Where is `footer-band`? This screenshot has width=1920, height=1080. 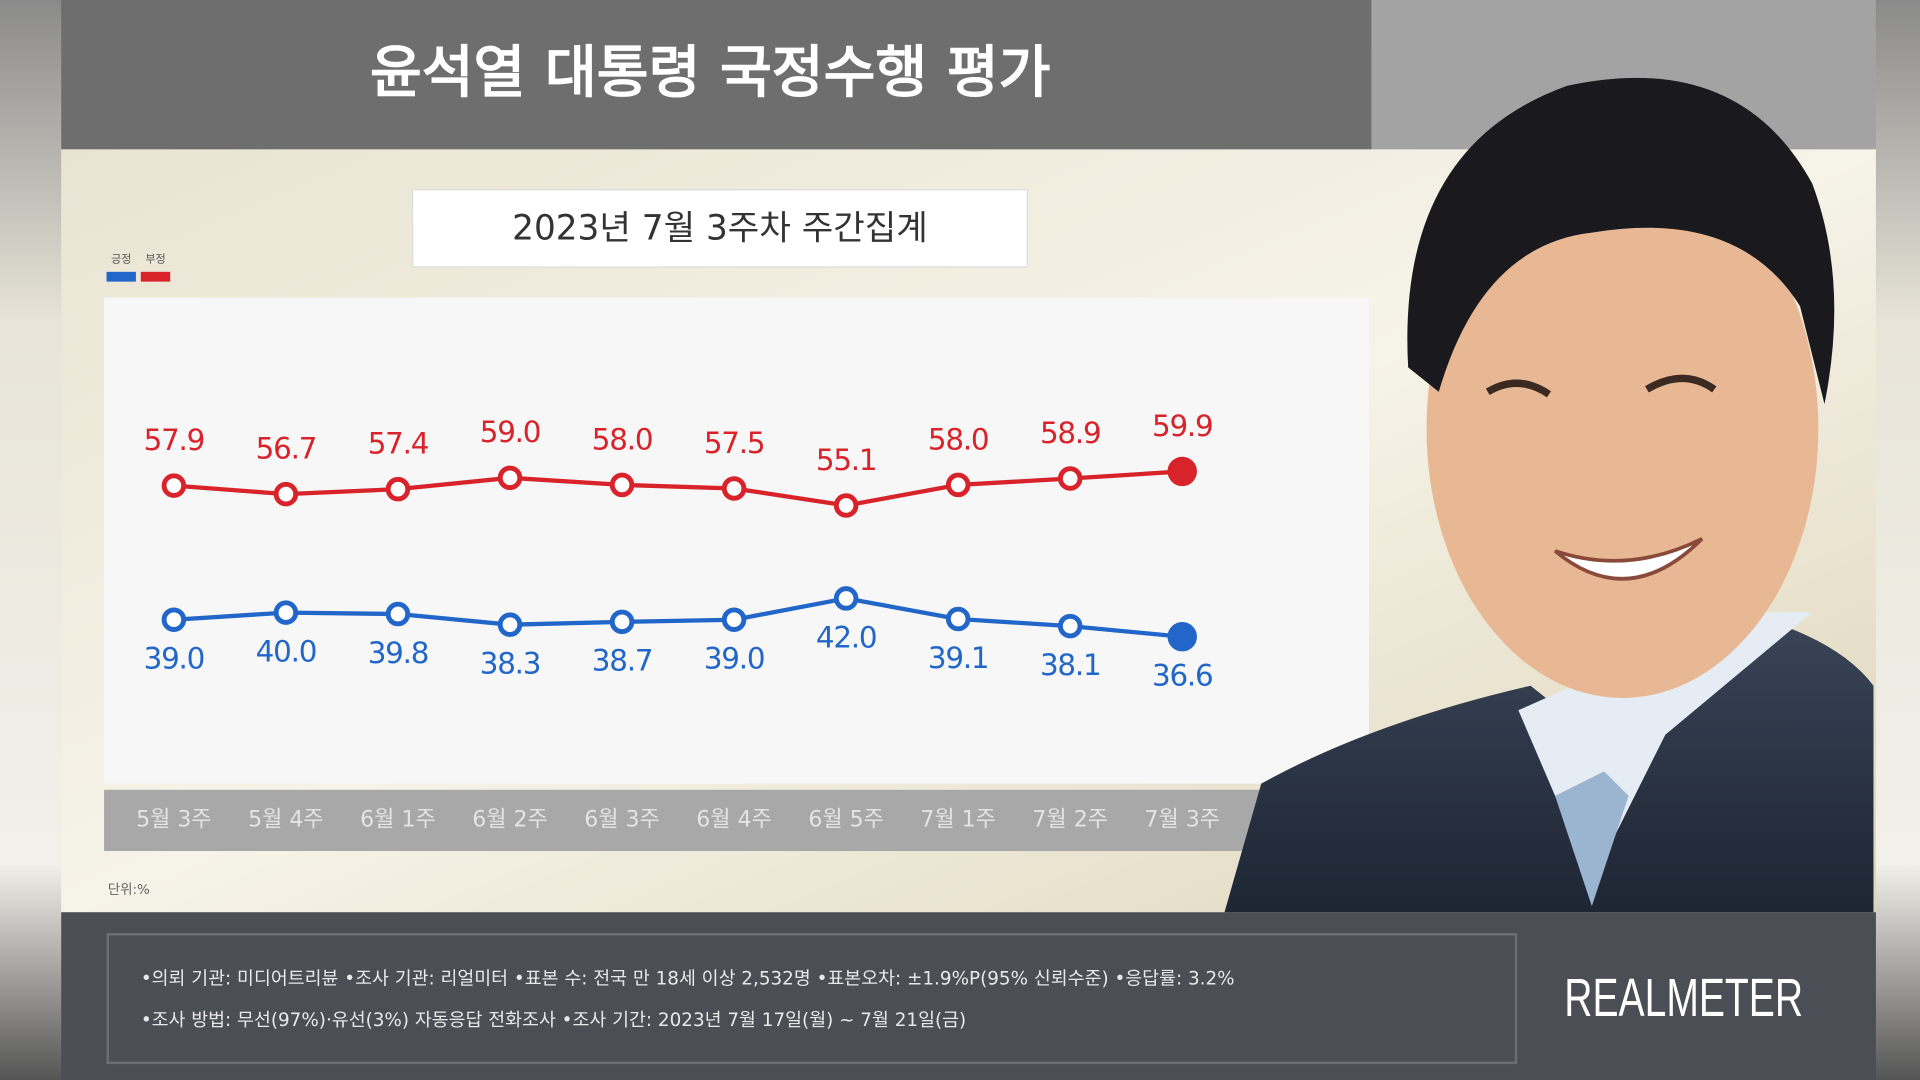 footer-band is located at coordinates (968, 996).